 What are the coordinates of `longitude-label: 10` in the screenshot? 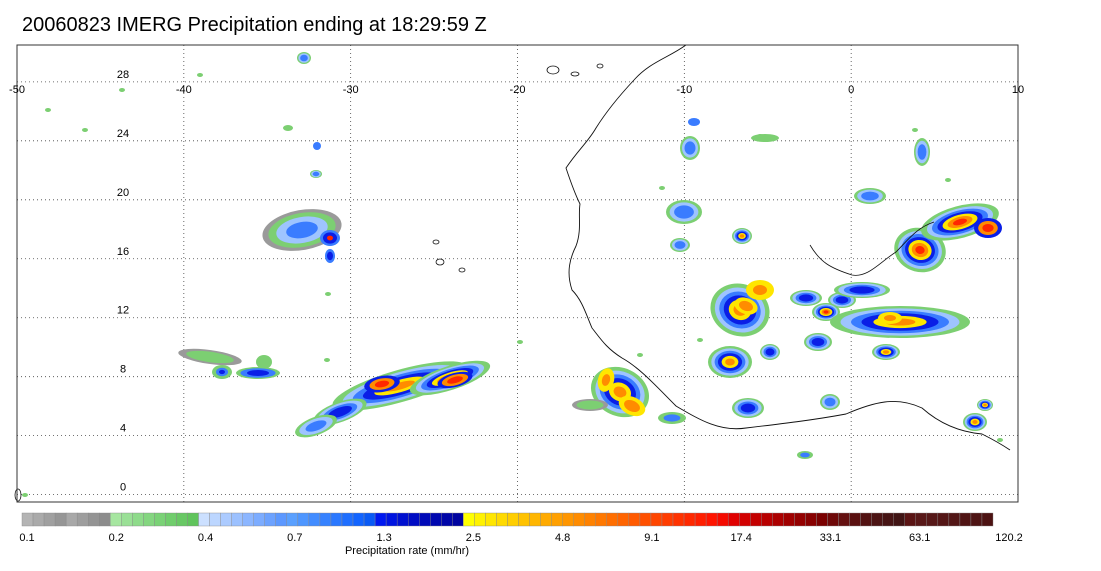 It's located at (1018, 90).